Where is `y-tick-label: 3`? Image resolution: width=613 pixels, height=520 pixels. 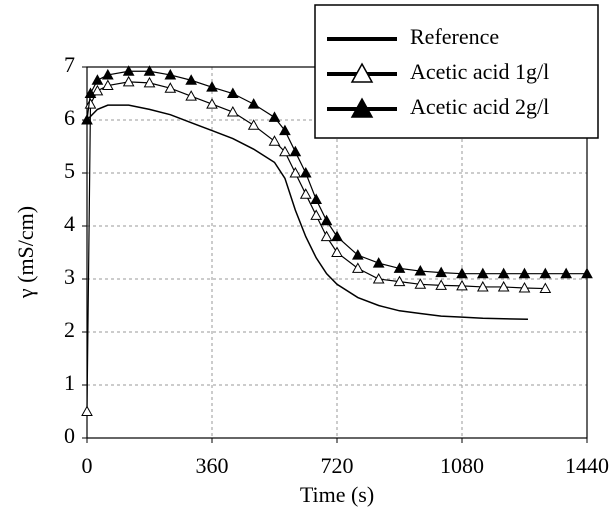
y-tick-label: 3 is located at coordinates (69, 276).